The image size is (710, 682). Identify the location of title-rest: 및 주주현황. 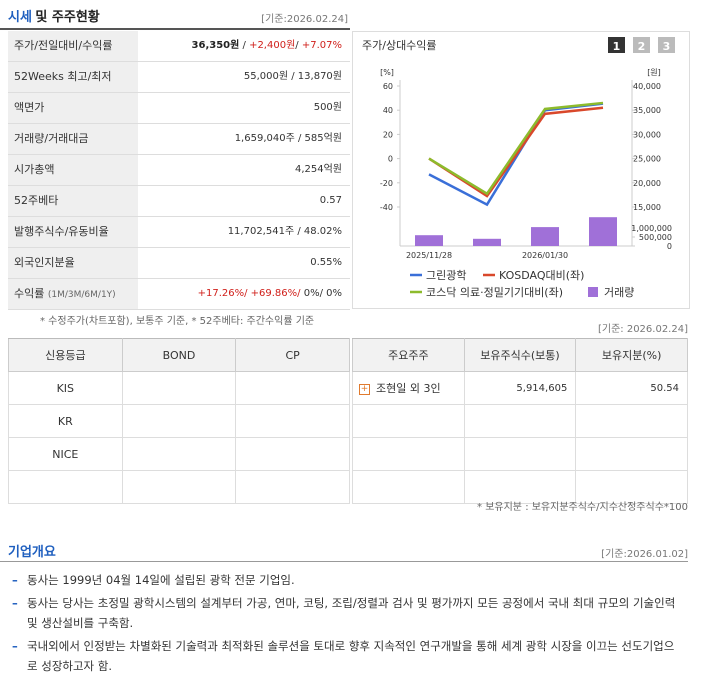
(67, 17).